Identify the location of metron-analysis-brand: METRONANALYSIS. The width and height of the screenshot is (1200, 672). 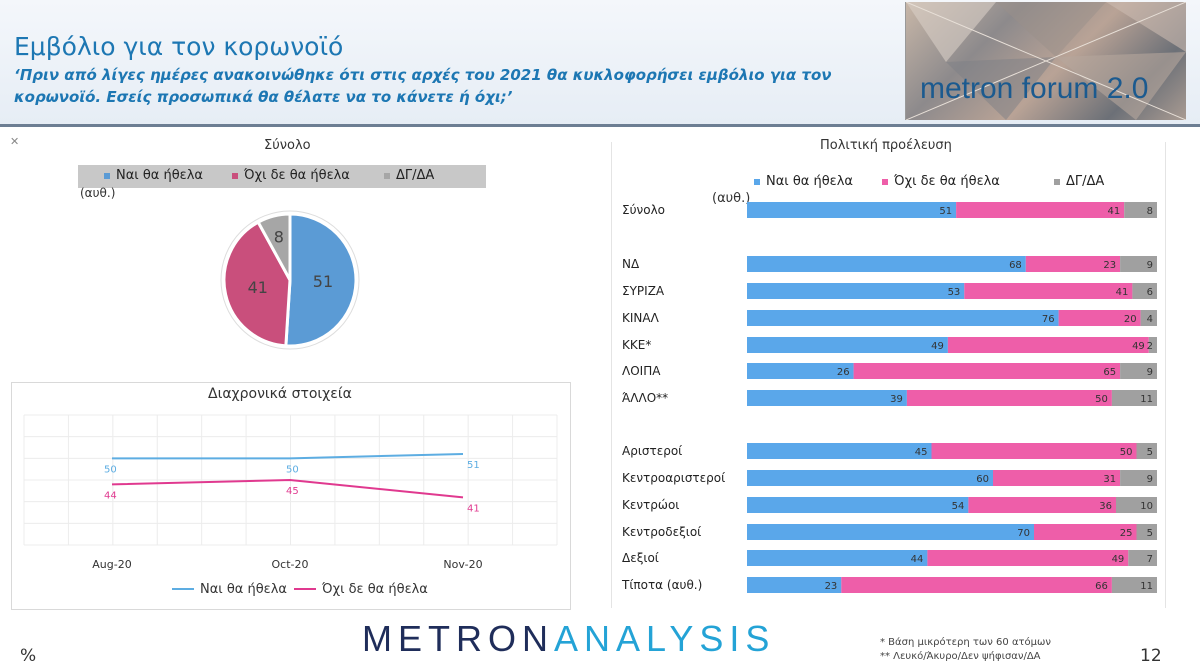
(568, 639).